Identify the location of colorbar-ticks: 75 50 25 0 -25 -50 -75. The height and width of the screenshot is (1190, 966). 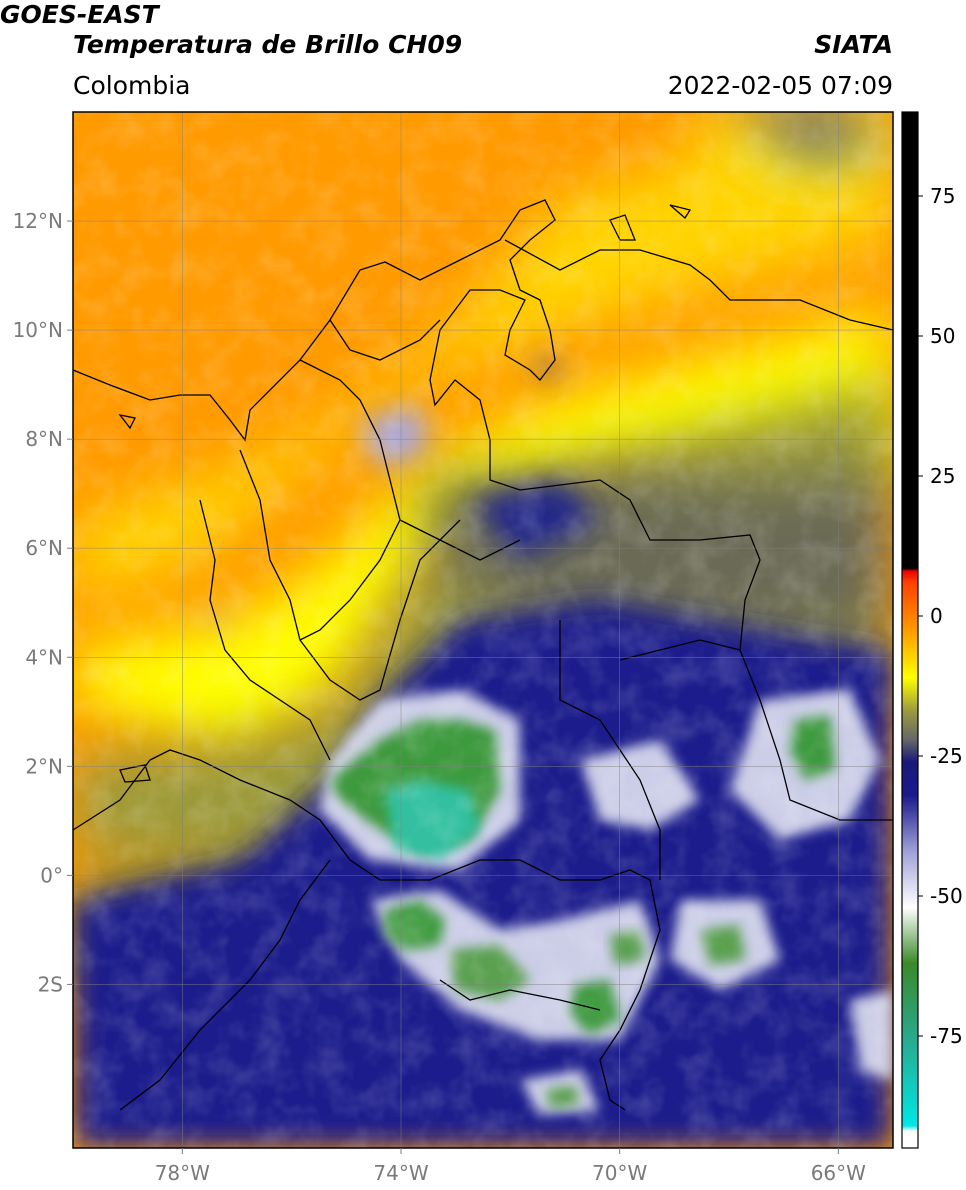
(940, 616).